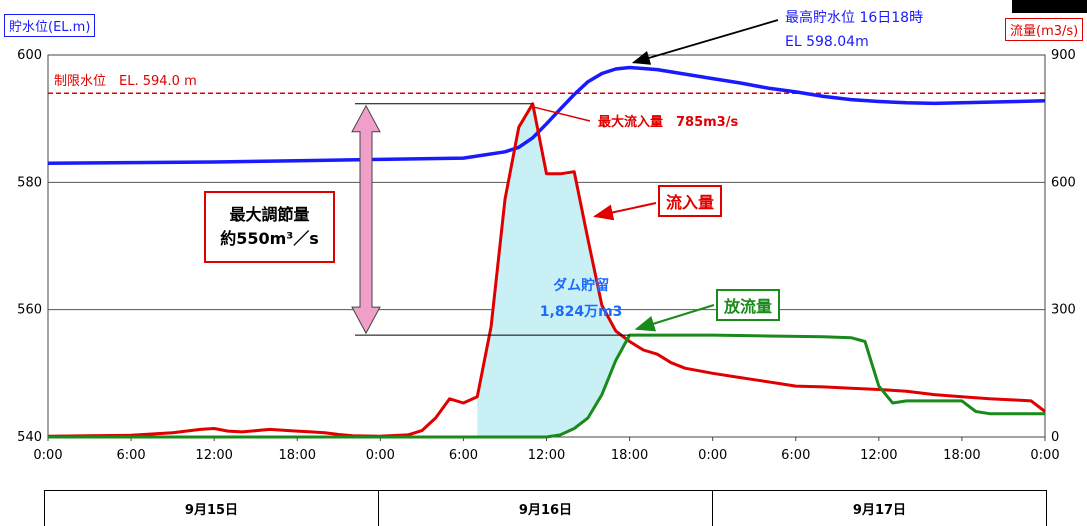 The width and height of the screenshot is (1087, 526). What do you see at coordinates (1055, 437) in the screenshot?
I see `right-tick-label: 0` at bounding box center [1055, 437].